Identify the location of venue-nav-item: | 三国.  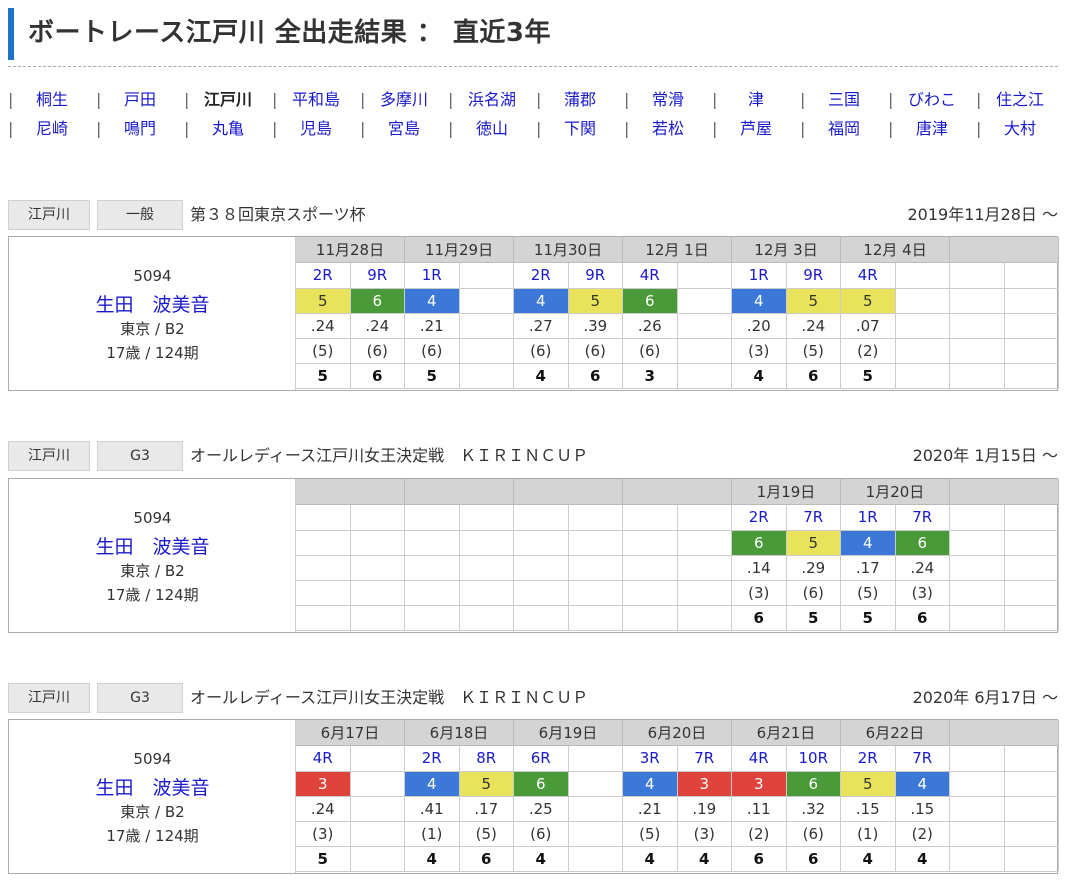
(844, 100).